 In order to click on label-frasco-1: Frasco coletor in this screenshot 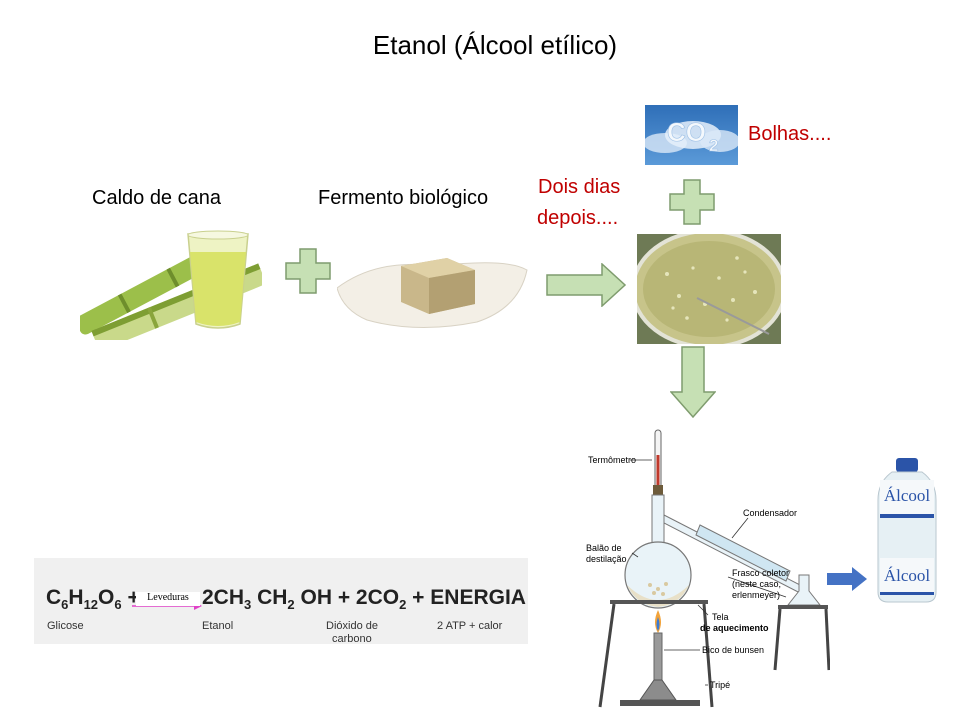, I will do `click(761, 573)`.